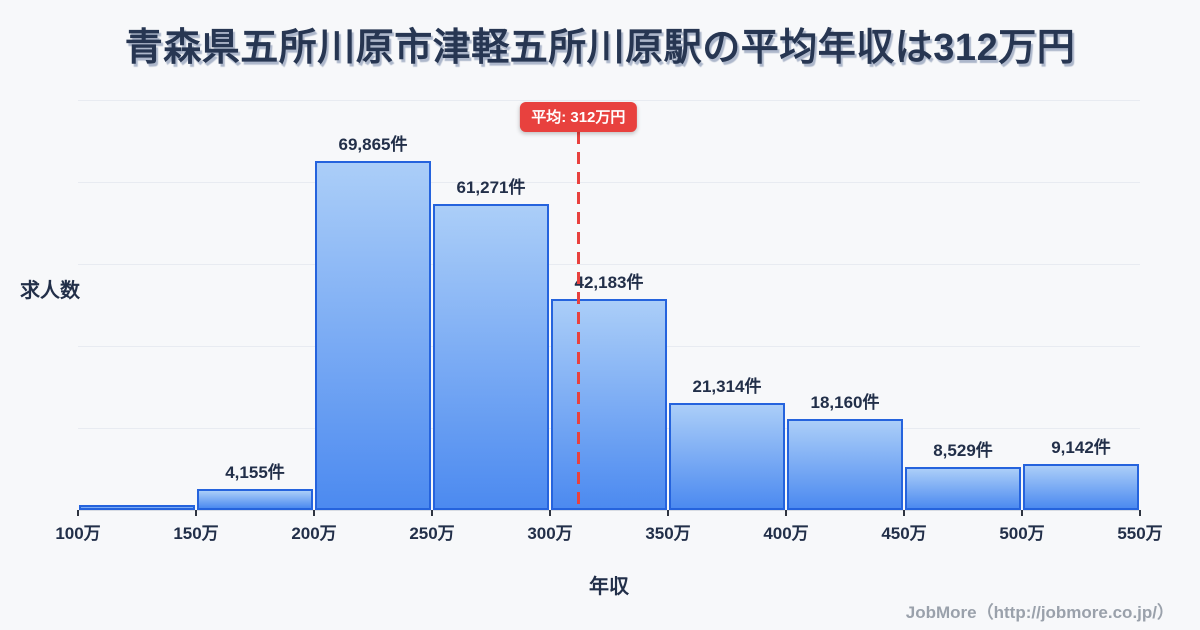 The height and width of the screenshot is (630, 1200). I want to click on x-tick-label: 500万, so click(1022, 533).